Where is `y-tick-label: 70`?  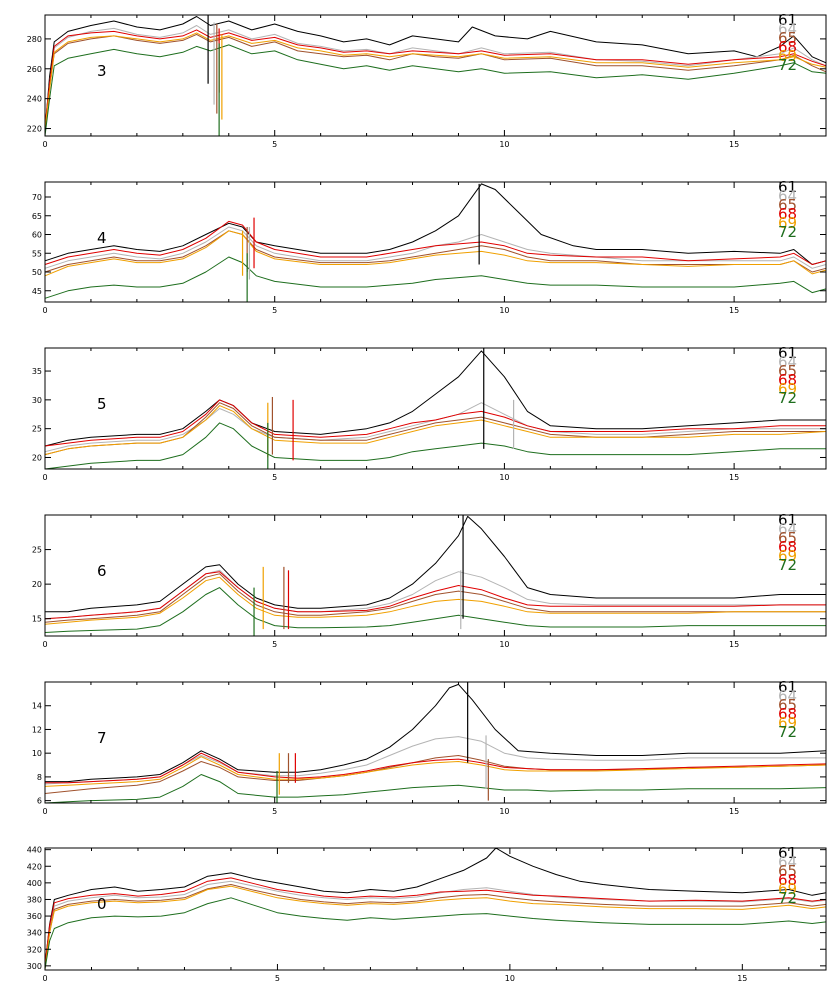
y-tick-label: 70 is located at coordinates (37, 197).